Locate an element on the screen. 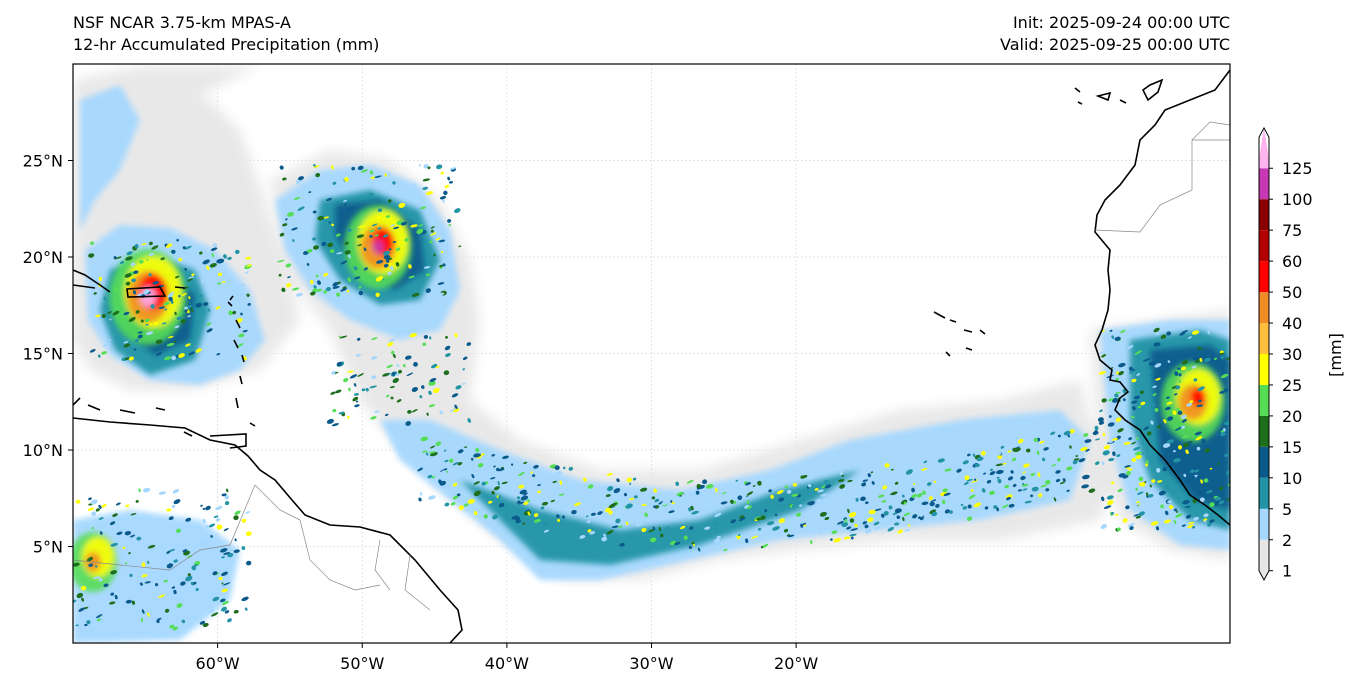  colorbar-segment is located at coordinates (1264, 184).